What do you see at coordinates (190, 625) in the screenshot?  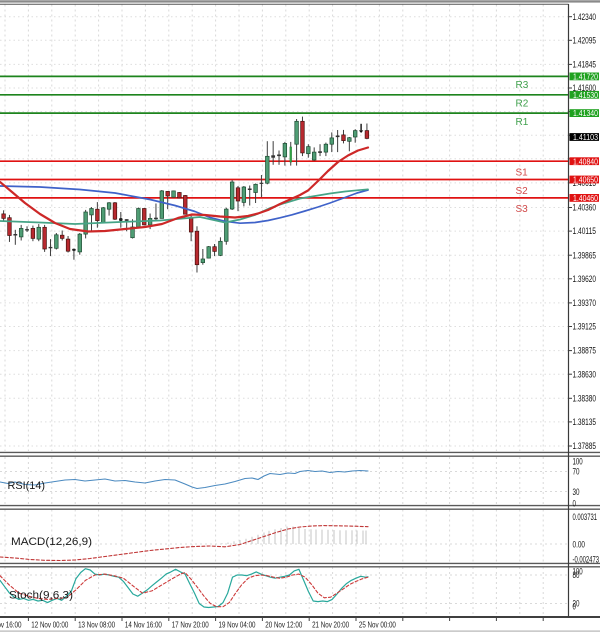 I see `svg-text: 17 Nov 20:00` at bounding box center [190, 625].